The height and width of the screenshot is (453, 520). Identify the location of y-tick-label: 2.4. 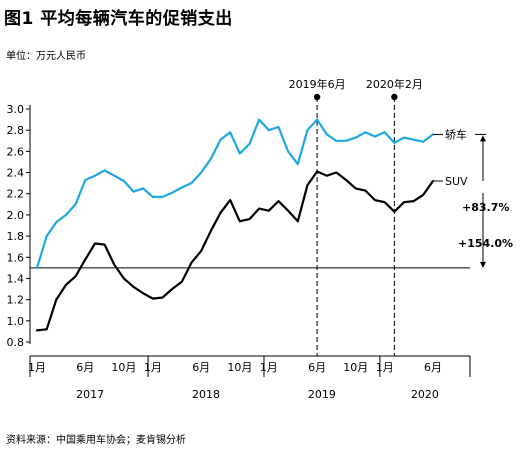
(16, 173).